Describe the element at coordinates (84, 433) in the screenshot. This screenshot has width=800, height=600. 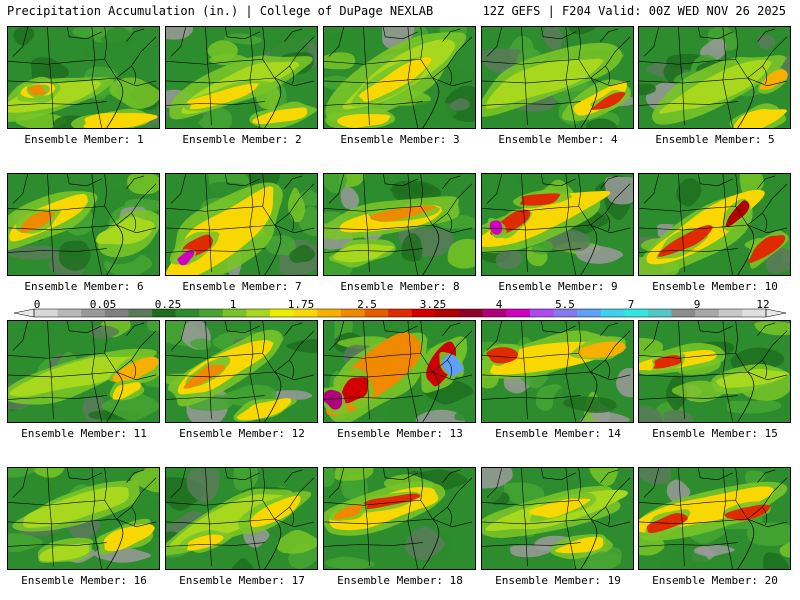
I see `ensemble-member-label: Ensemble Member: 11` at that location.